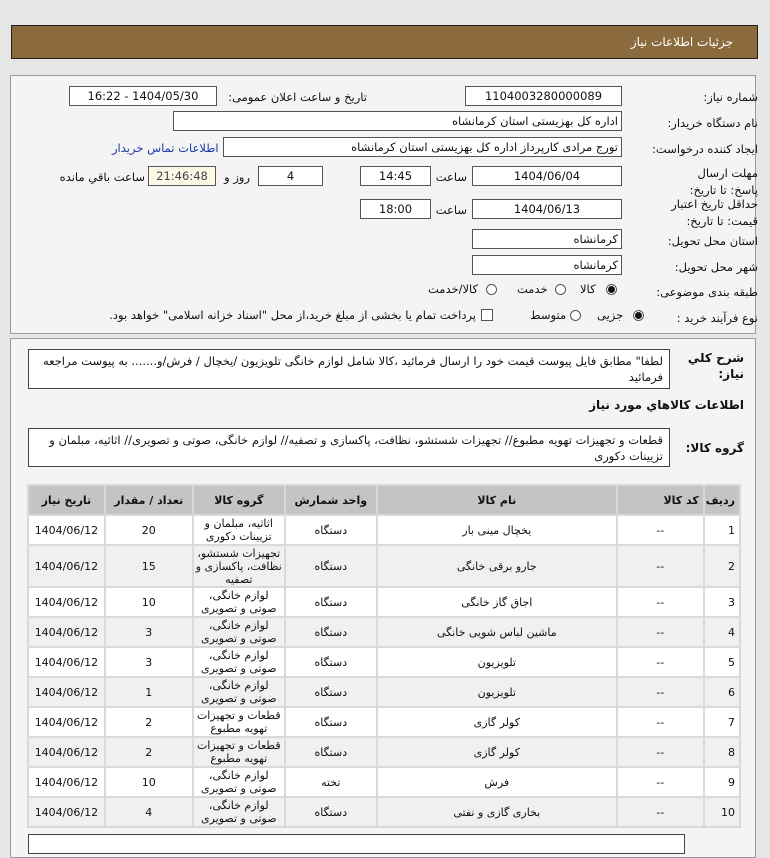 The width and height of the screenshot is (770, 858). Describe the element at coordinates (148, 782) in the screenshot. I see `item-quantity: 10` at that location.